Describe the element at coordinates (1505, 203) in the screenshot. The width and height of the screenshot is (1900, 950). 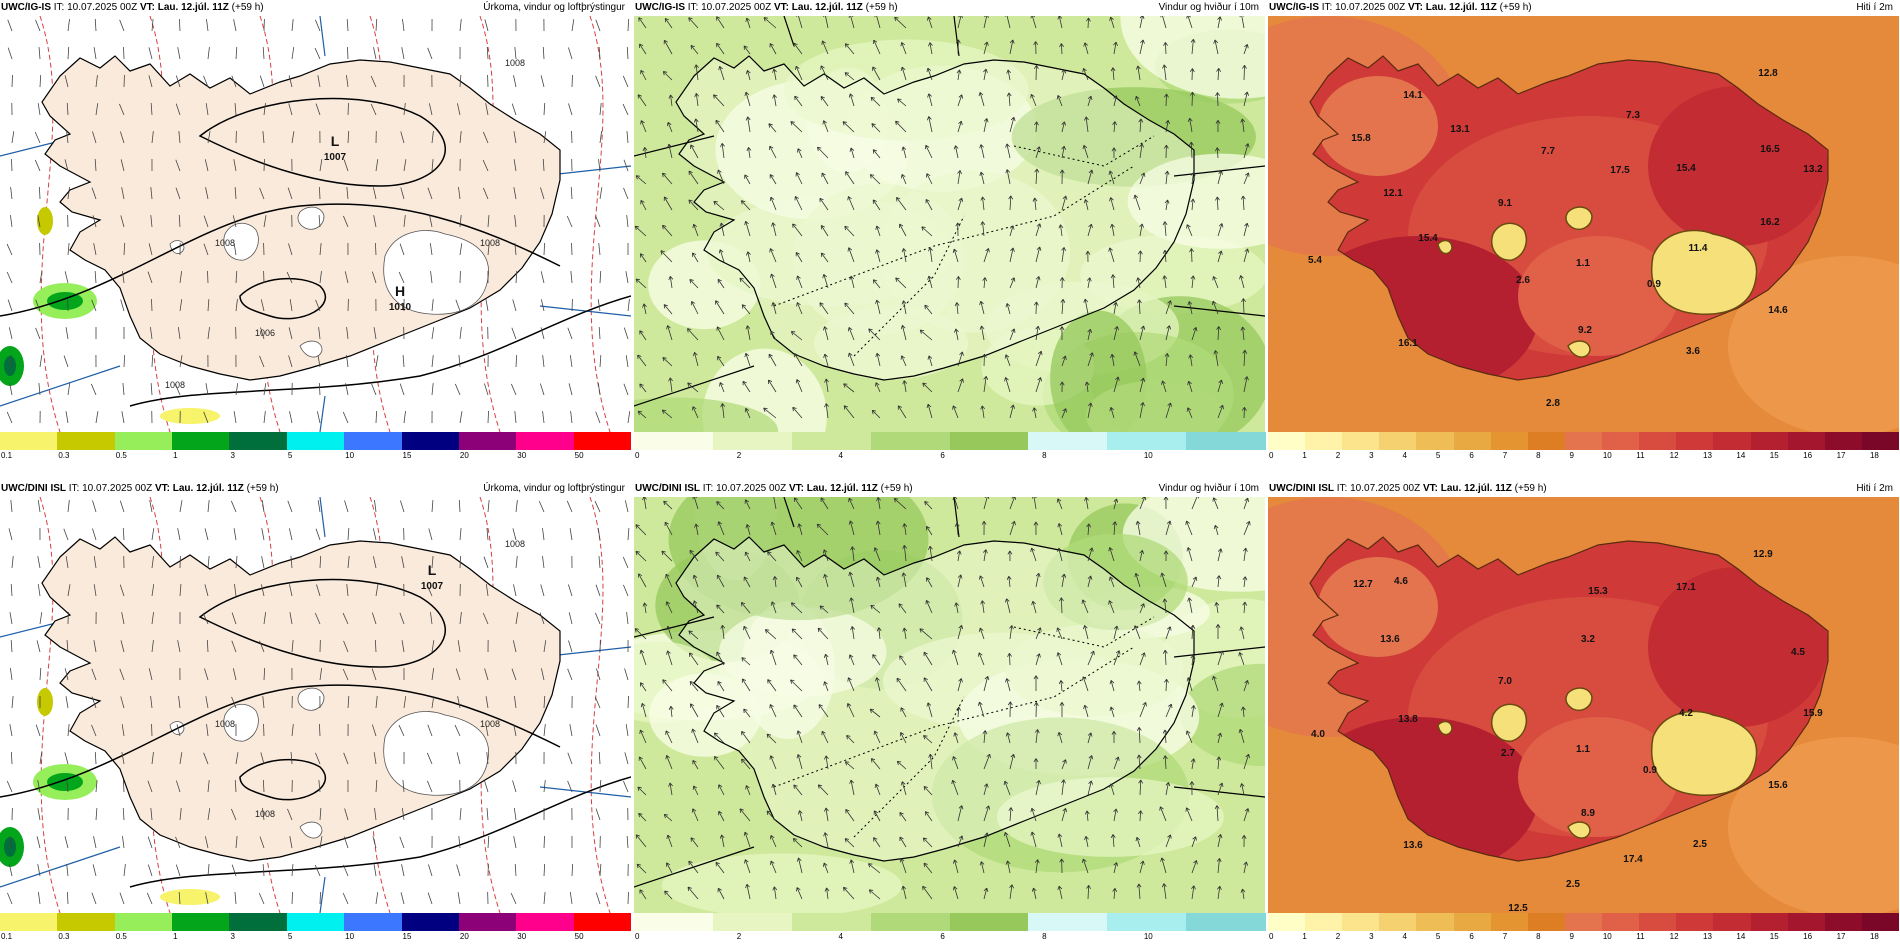
I see `temperature-value: 9.1` at that location.